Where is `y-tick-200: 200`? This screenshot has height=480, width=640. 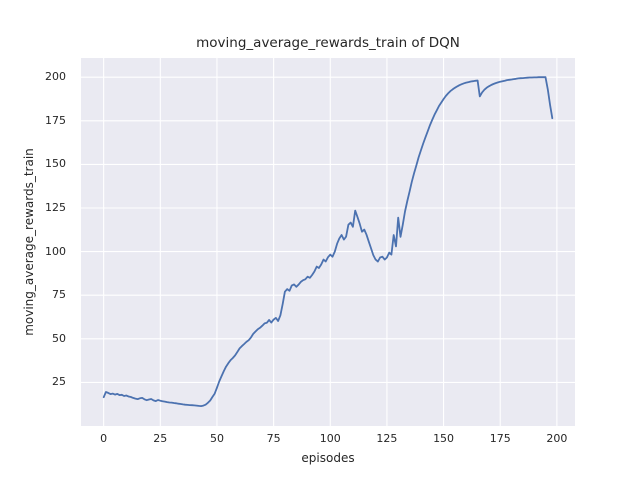 y-tick-200: 200 is located at coordinates (55, 77).